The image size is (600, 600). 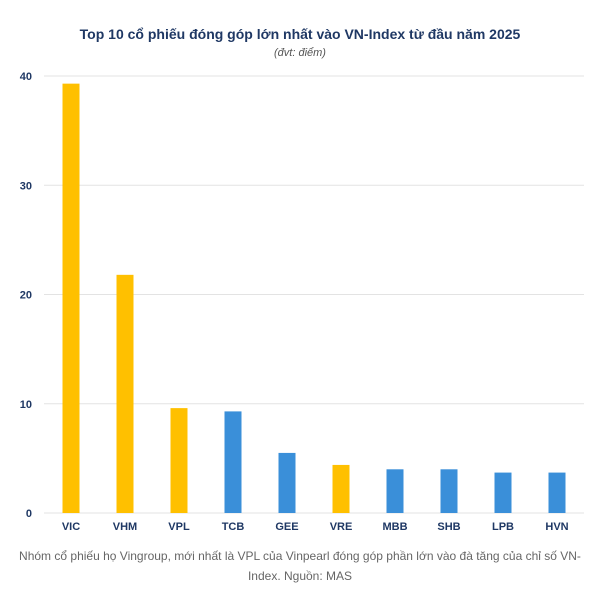 I want to click on x-tick-label-mbb: MBB, so click(x=394, y=527).